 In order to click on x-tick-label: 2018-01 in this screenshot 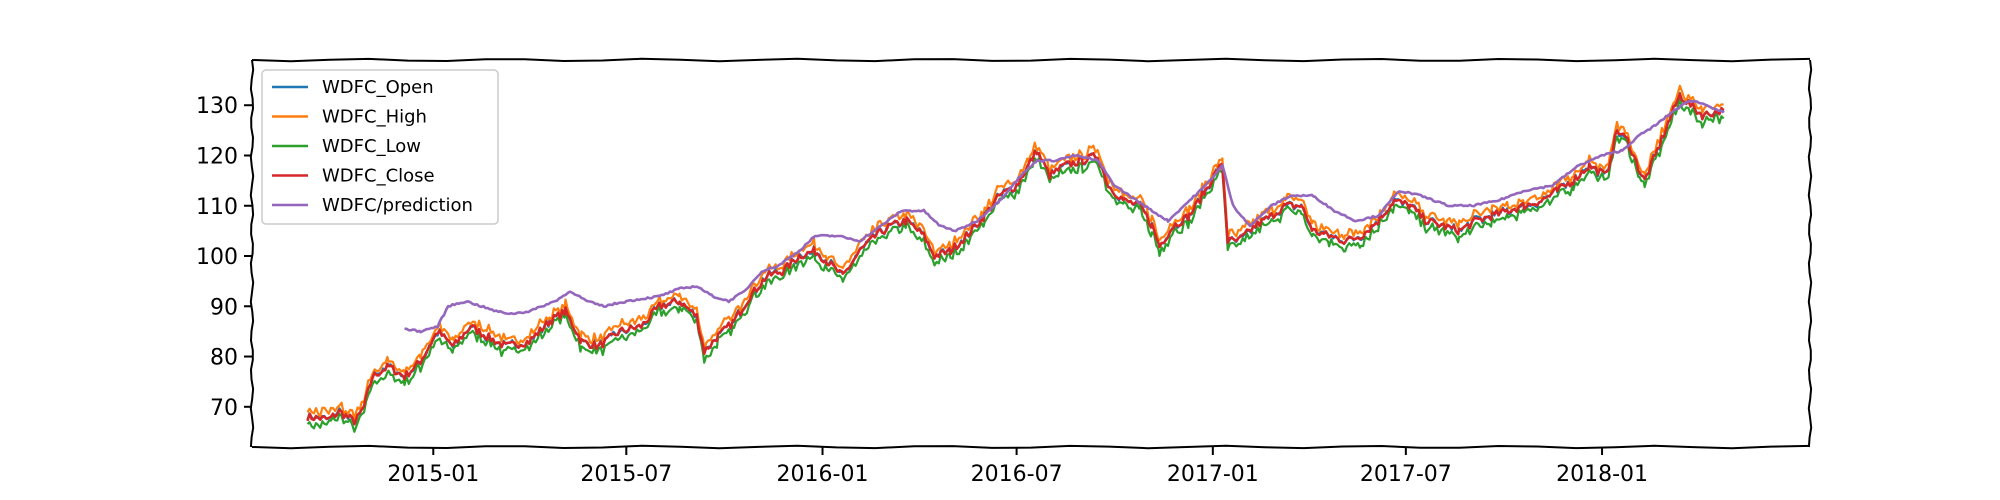, I will do `click(1602, 474)`.